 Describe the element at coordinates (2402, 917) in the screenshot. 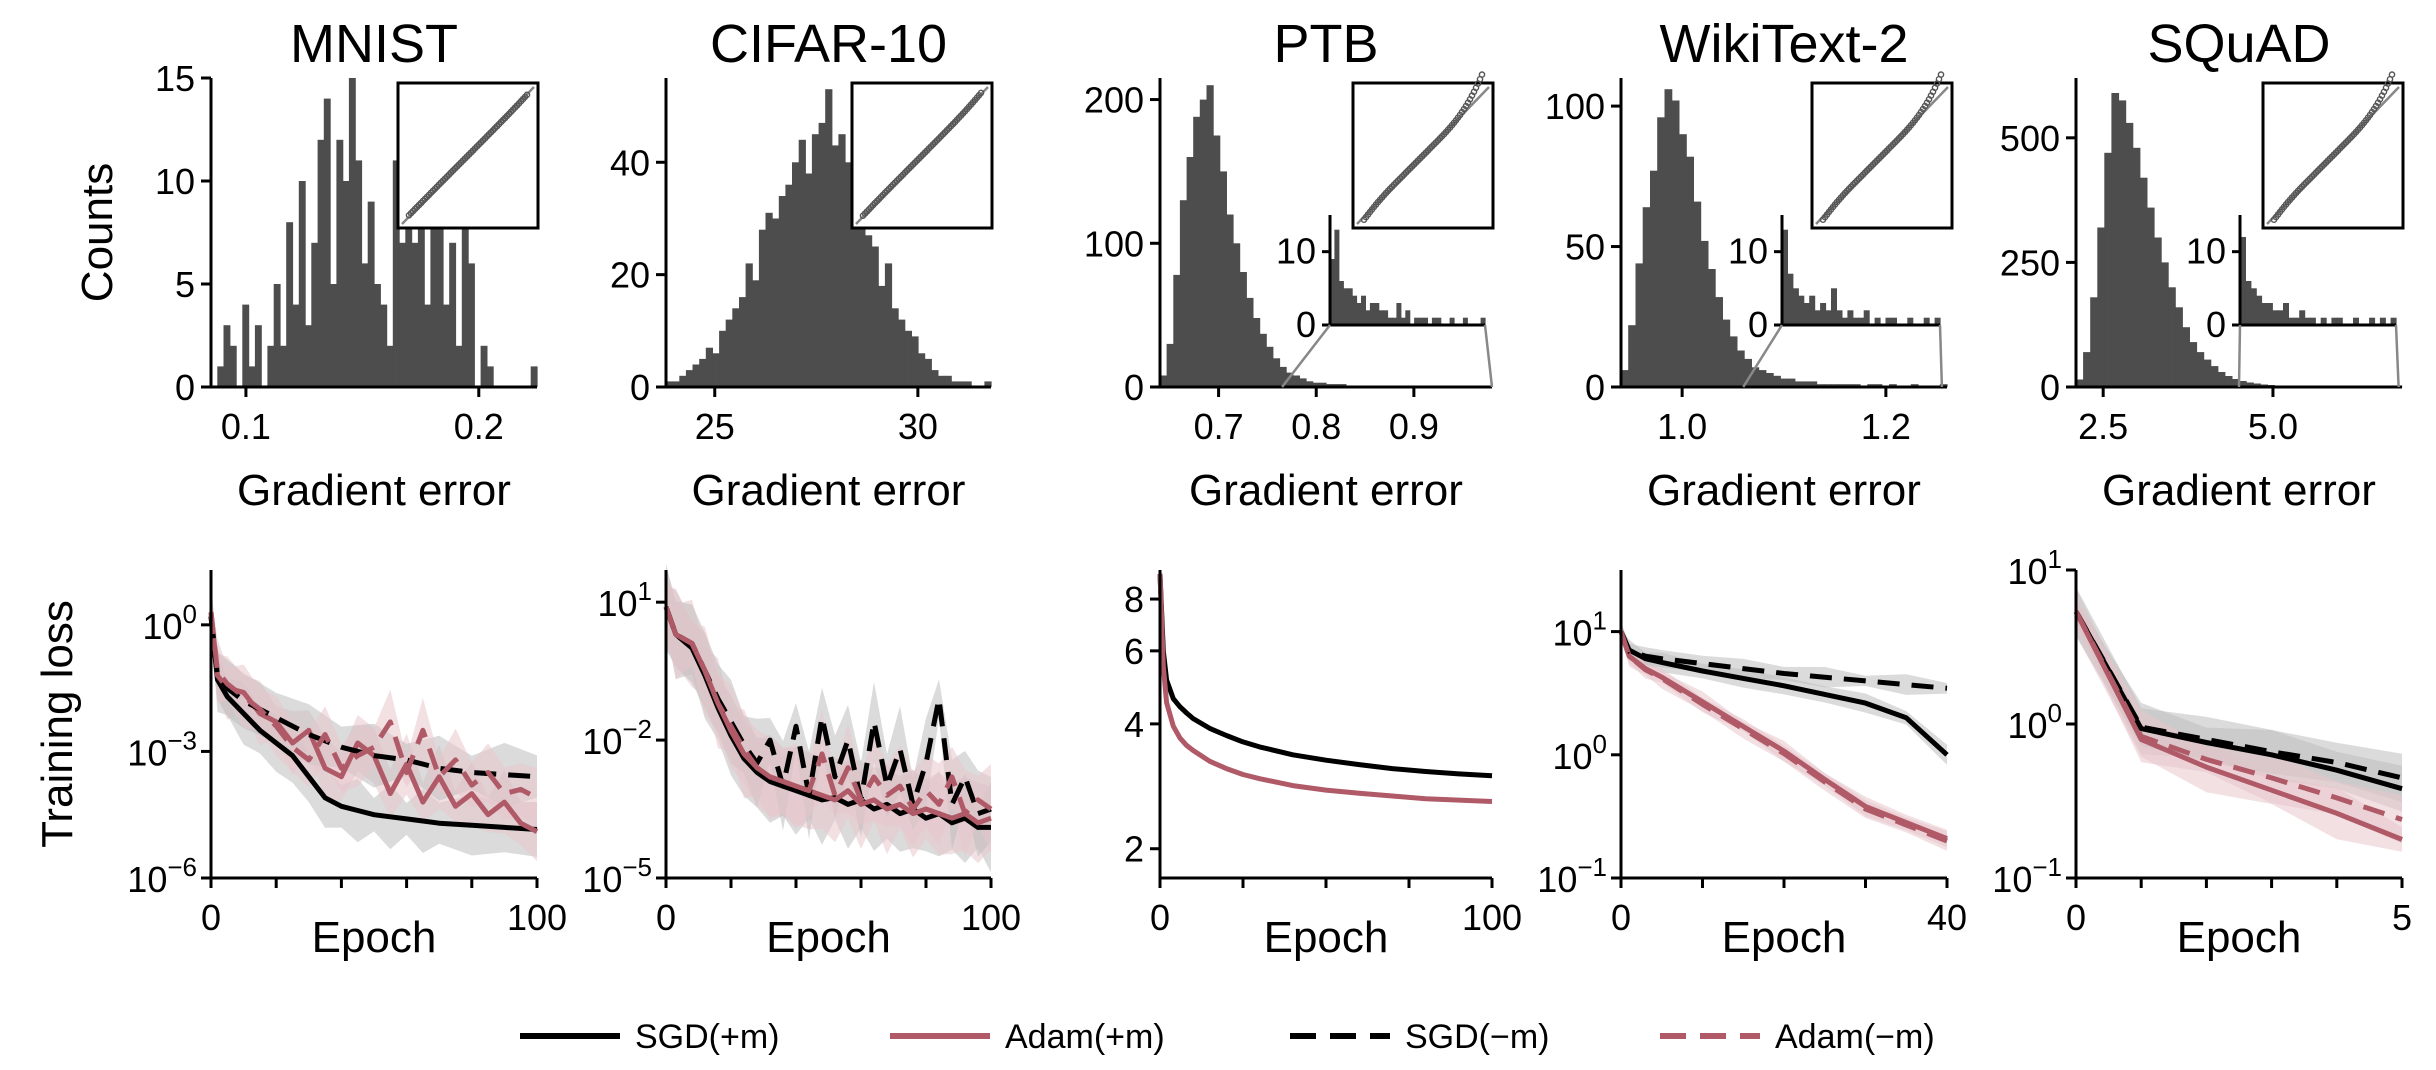

I see `x-tick-label: 5` at that location.